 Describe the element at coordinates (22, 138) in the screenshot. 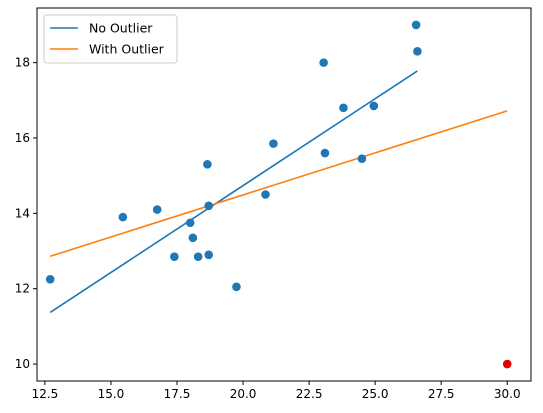

I see `y-tick-label: 16` at that location.